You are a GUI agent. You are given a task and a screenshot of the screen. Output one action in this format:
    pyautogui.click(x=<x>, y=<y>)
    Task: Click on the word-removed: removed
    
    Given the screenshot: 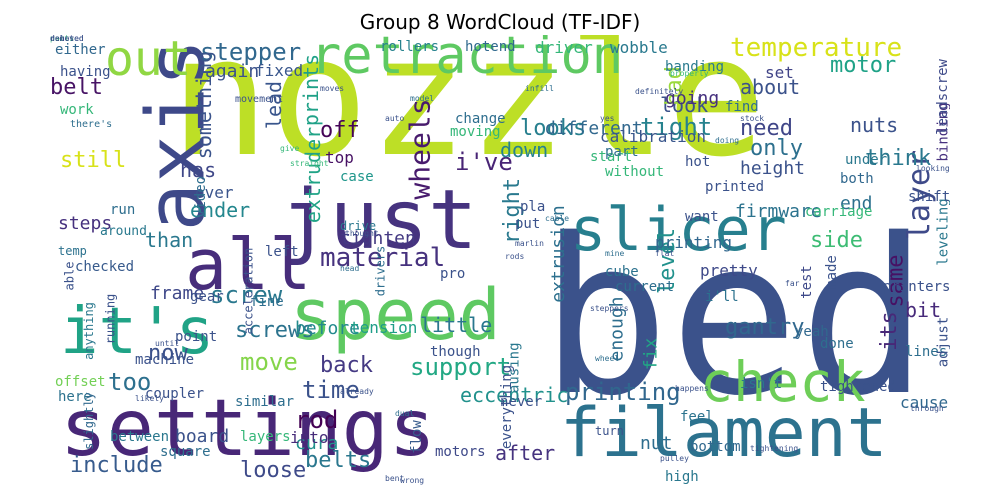 What is the action you would take?
    pyautogui.click(x=67, y=39)
    